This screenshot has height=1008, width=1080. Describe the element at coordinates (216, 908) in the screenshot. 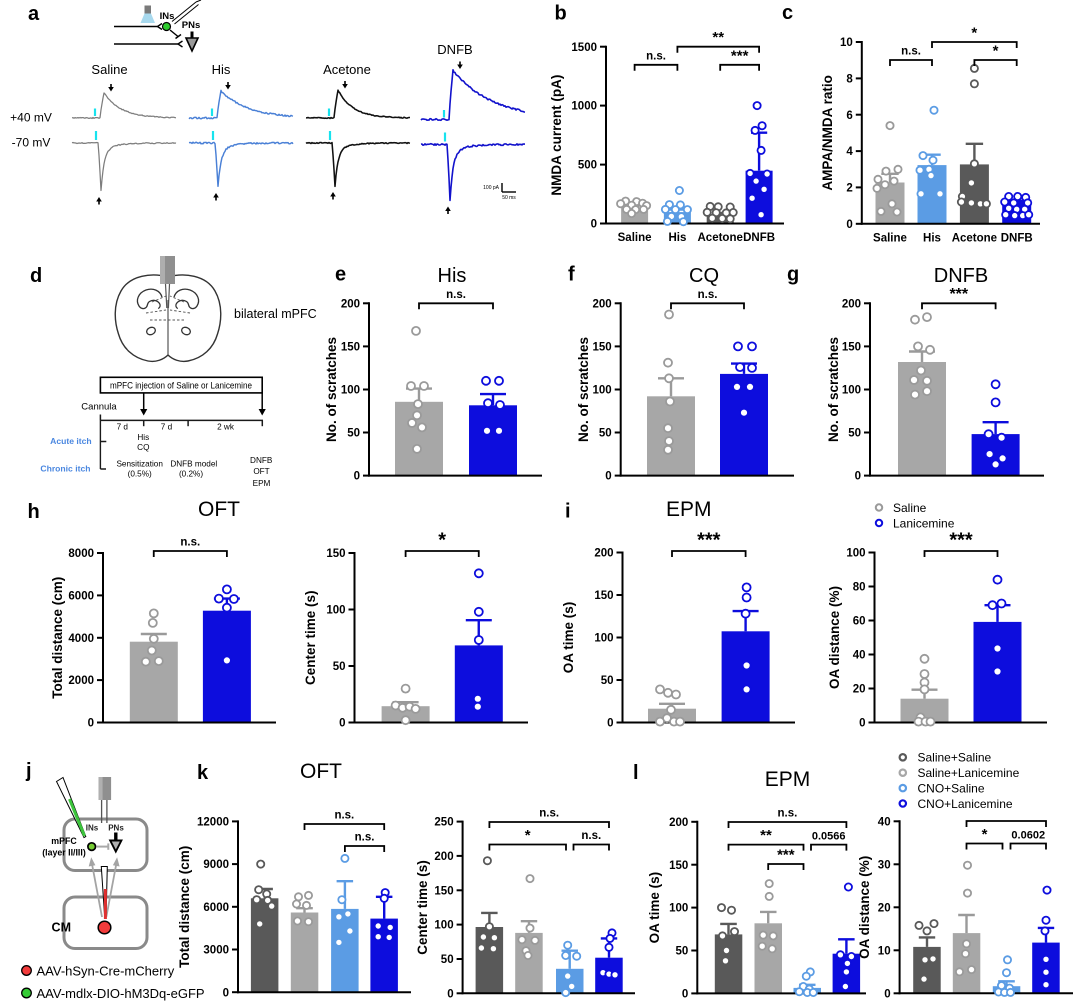

I see `svg-text: 6000` at that location.